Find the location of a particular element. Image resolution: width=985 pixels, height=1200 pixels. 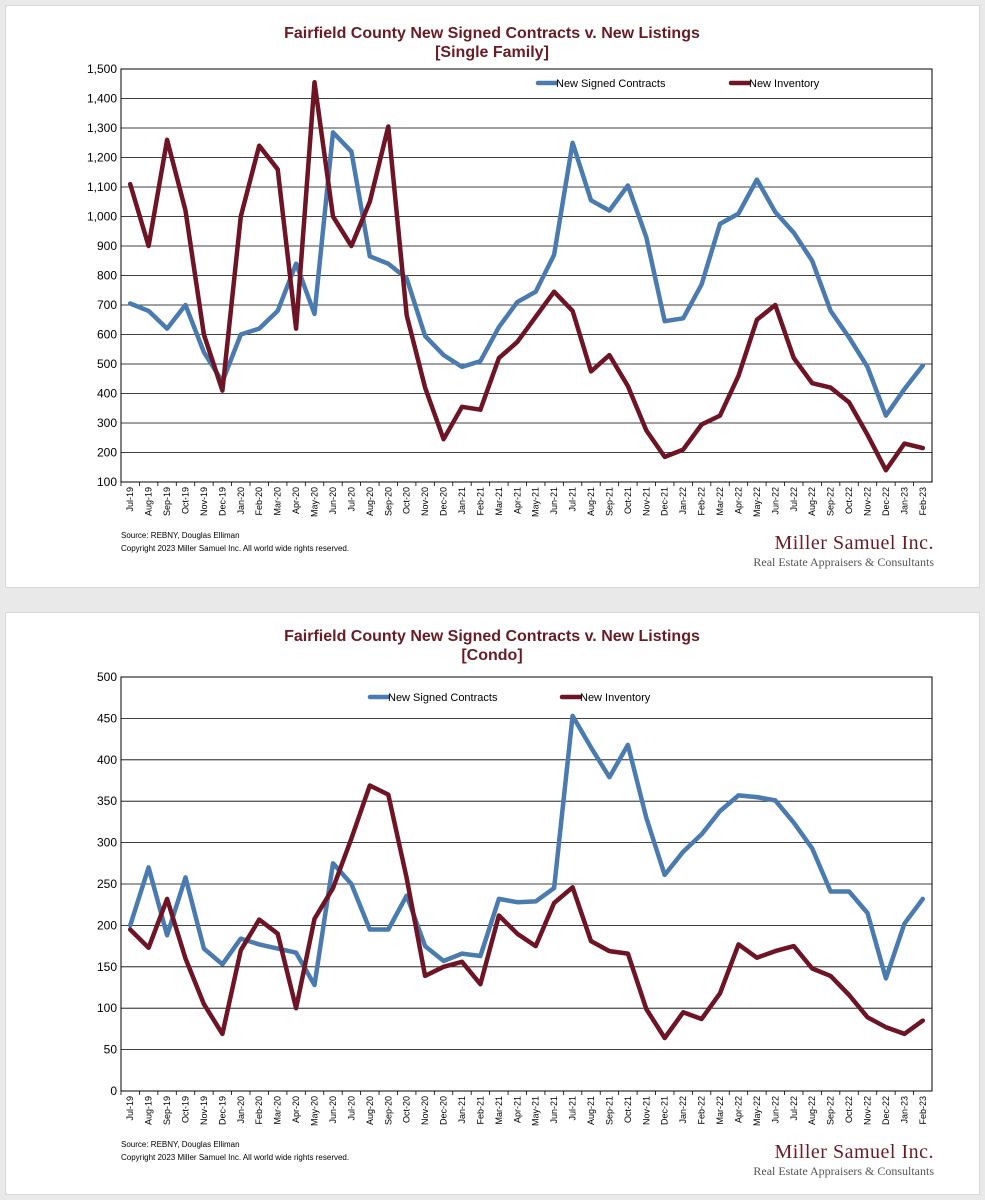

x-tick-label: Mar-22 is located at coordinates (720, 1110).